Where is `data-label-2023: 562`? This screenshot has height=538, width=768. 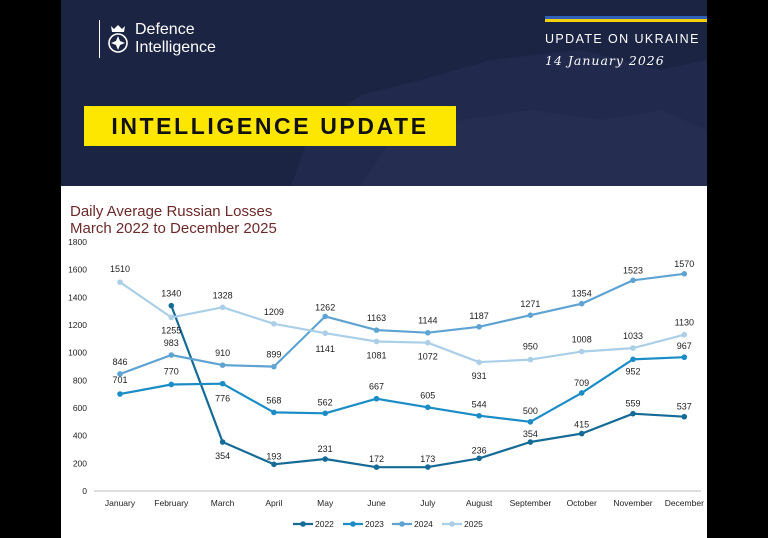
data-label-2023: 562 is located at coordinates (325, 402).